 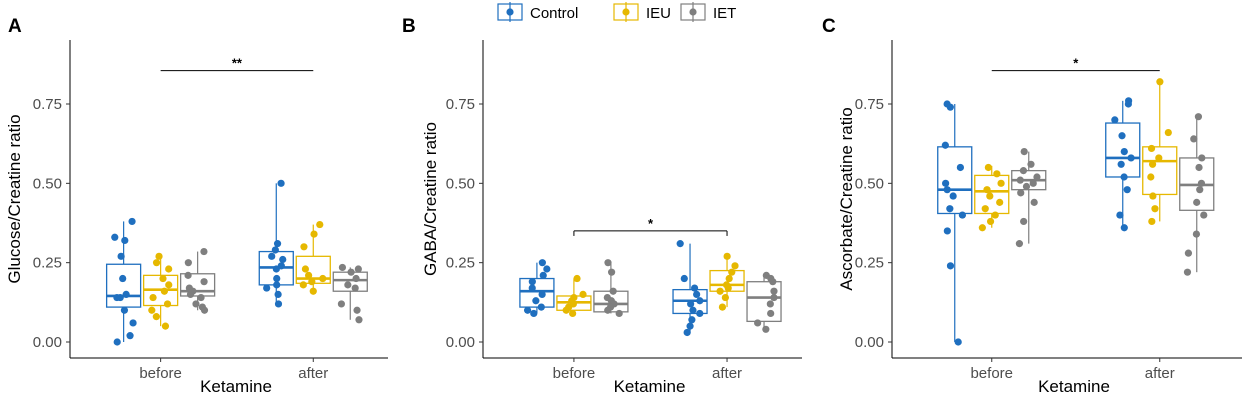 I want to click on box-control-before, so click(x=123, y=281).